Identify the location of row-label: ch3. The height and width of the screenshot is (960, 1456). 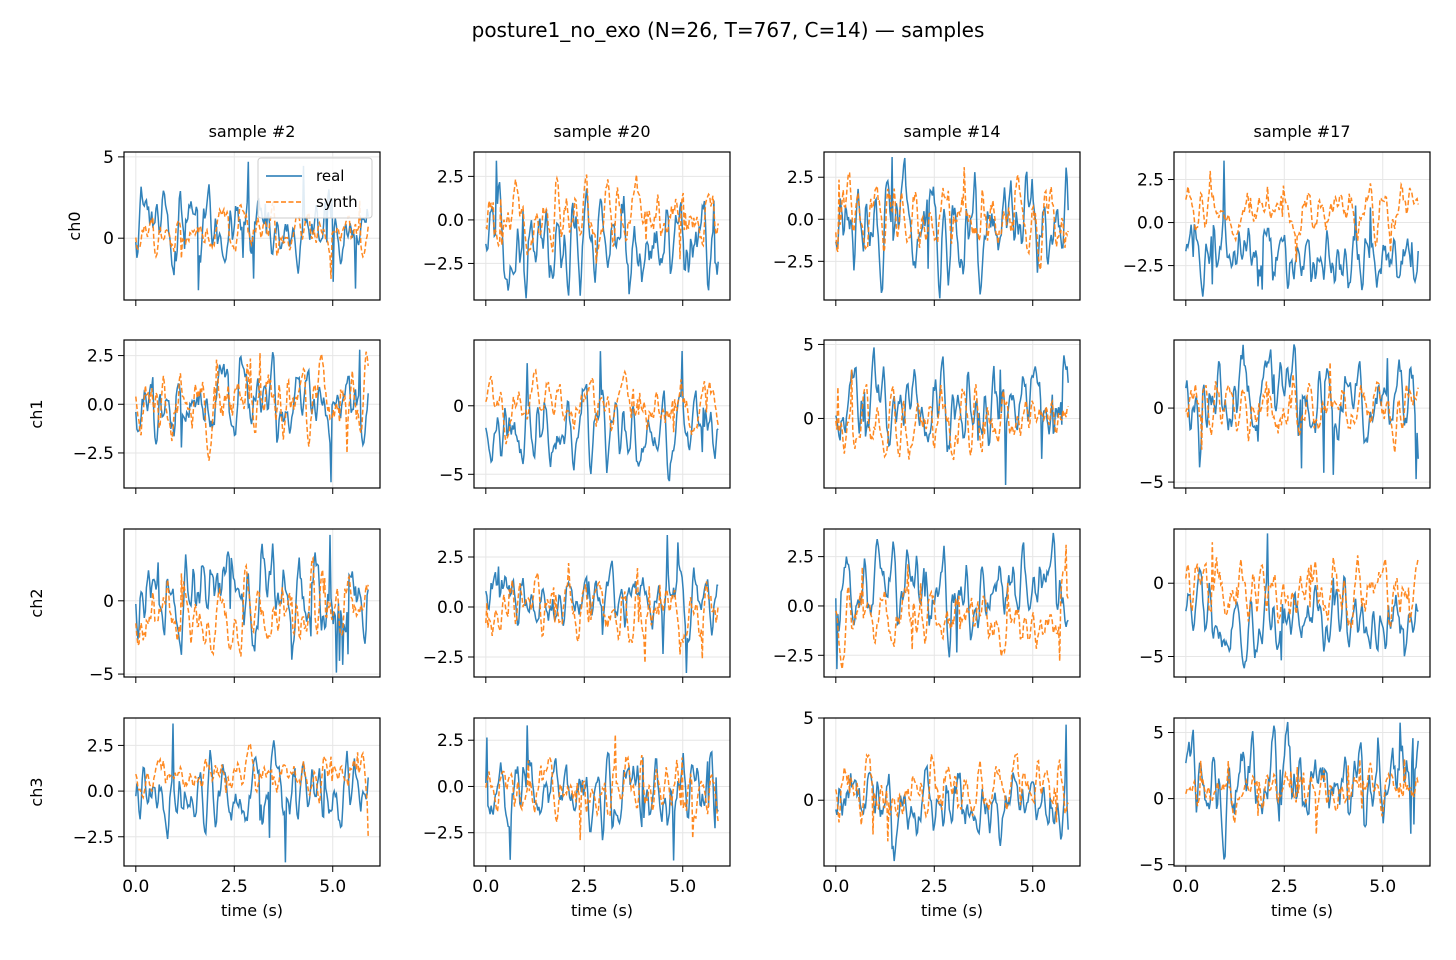
(36, 791).